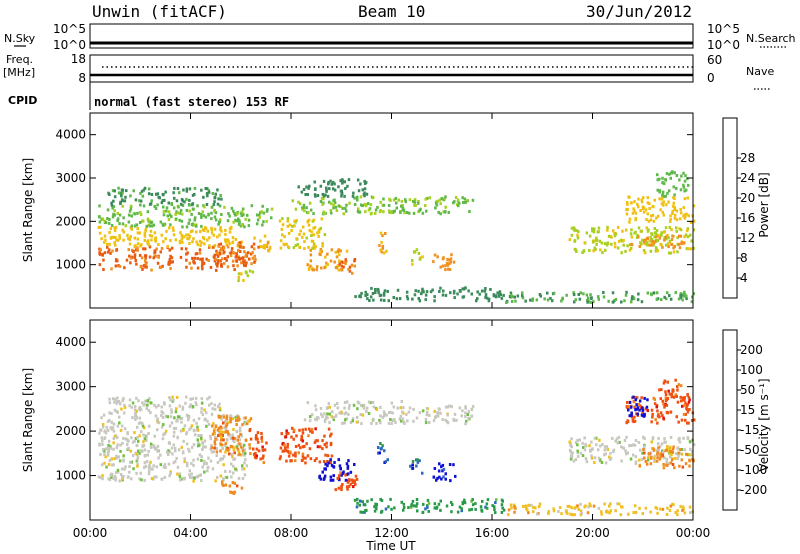  What do you see at coordinates (391, 68) in the screenshot?
I see `freq-panel-frame` at bounding box center [391, 68].